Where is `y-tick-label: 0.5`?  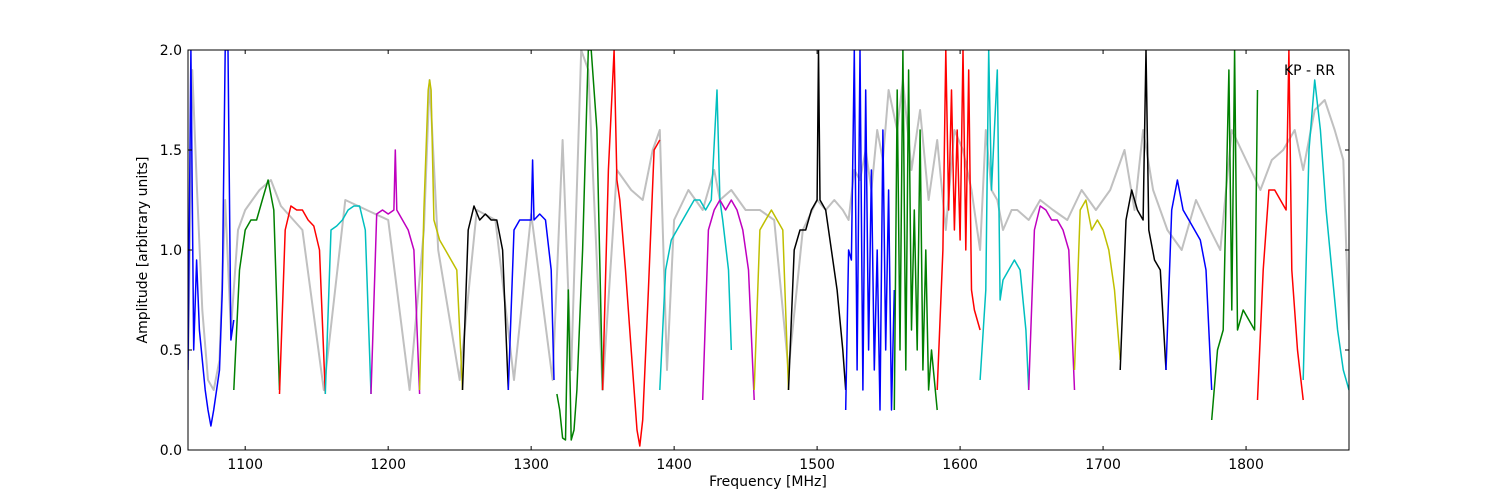
y-tick-label: 0.5 is located at coordinates (171, 351).